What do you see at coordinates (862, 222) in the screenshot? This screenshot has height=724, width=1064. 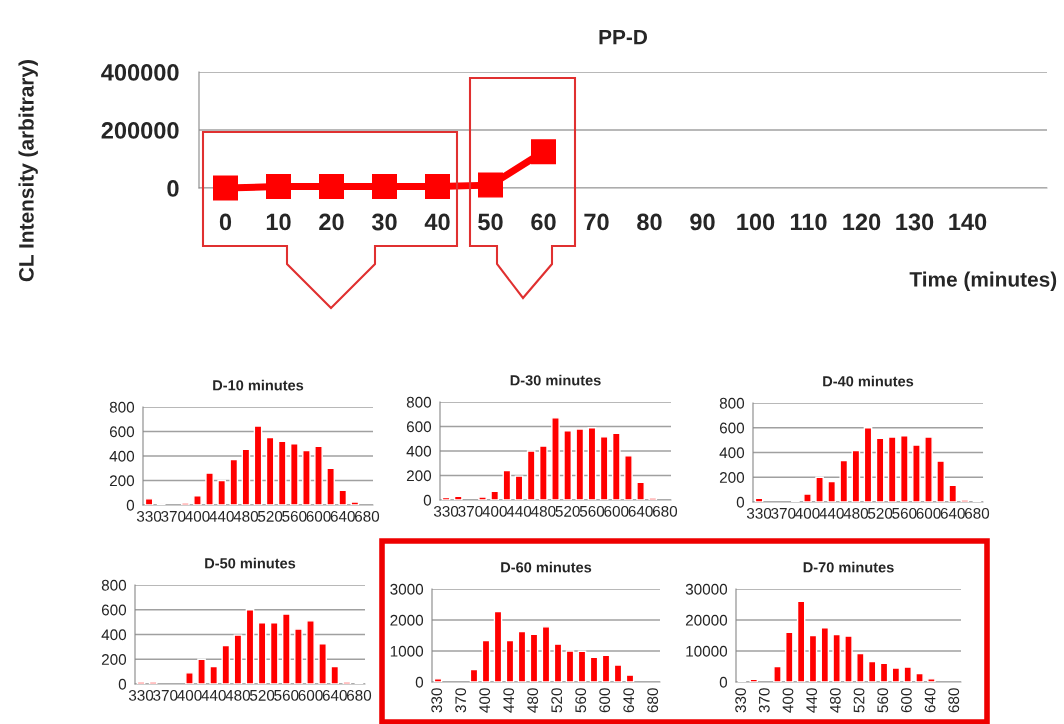 I see `x-tick-label: 120` at bounding box center [862, 222].